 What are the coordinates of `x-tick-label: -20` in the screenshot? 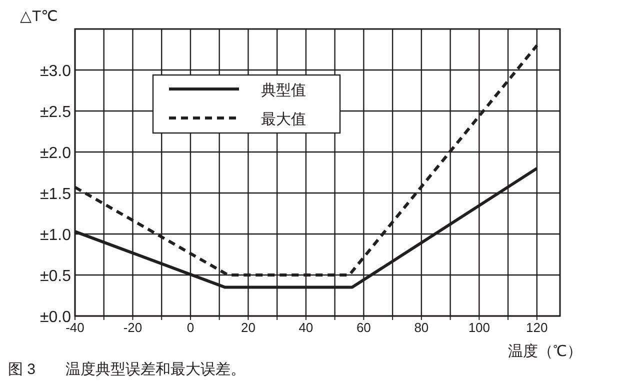 It's located at (132, 327).